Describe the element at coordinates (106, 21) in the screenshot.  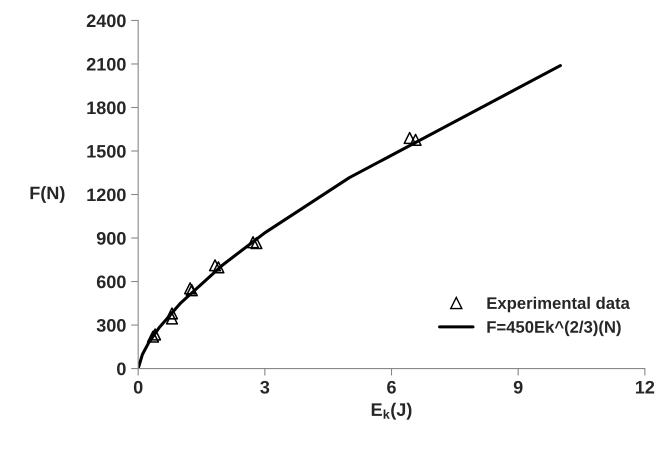
I see `y-tick-label: 2400` at that location.